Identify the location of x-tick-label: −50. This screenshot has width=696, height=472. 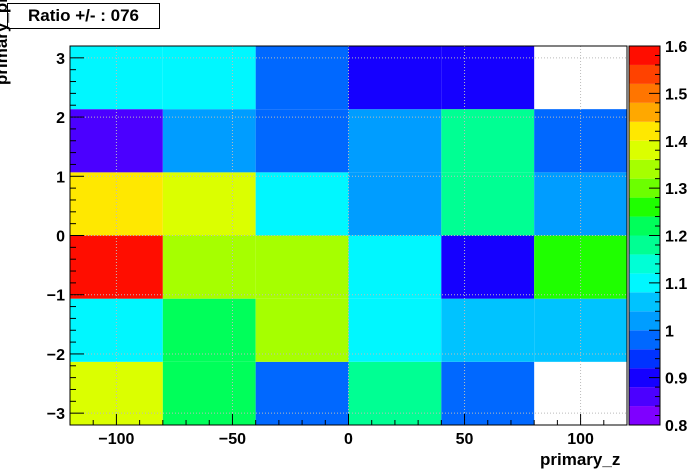
(232, 439).